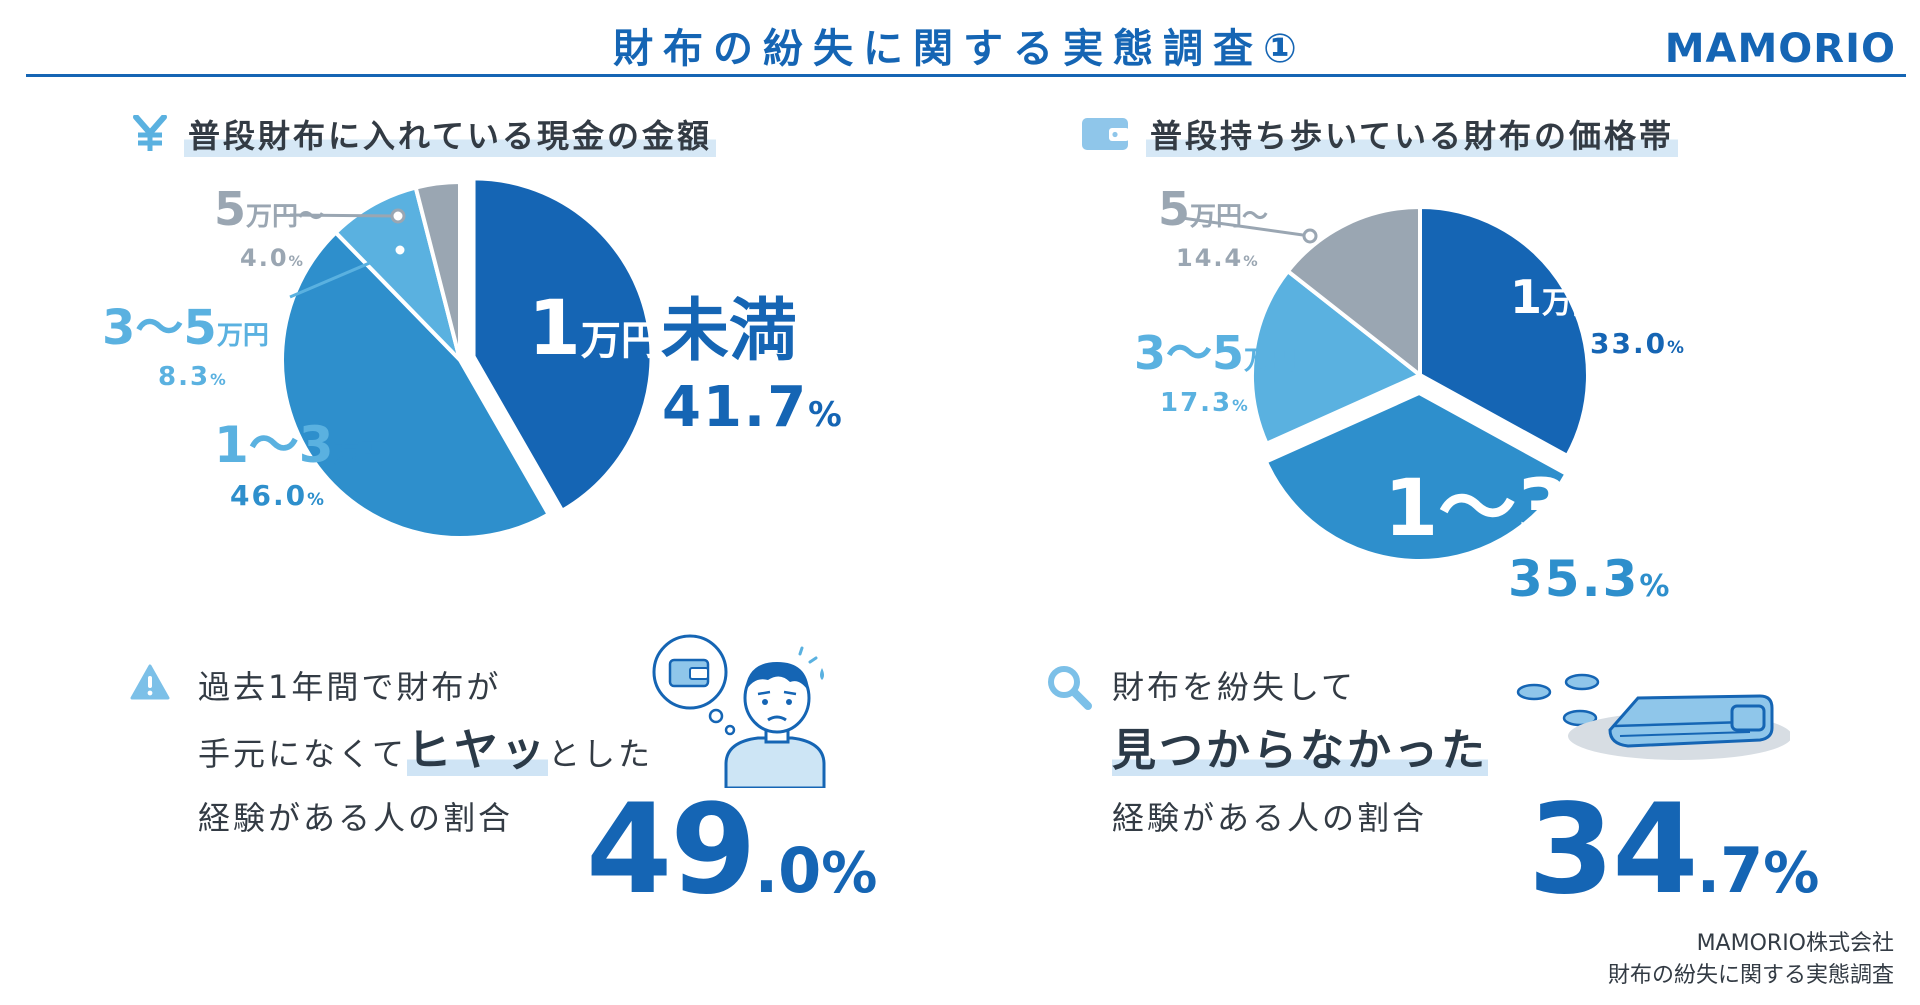  I want to click on page-title: 財布の紛失に関する実態調査①, so click(960, 49).